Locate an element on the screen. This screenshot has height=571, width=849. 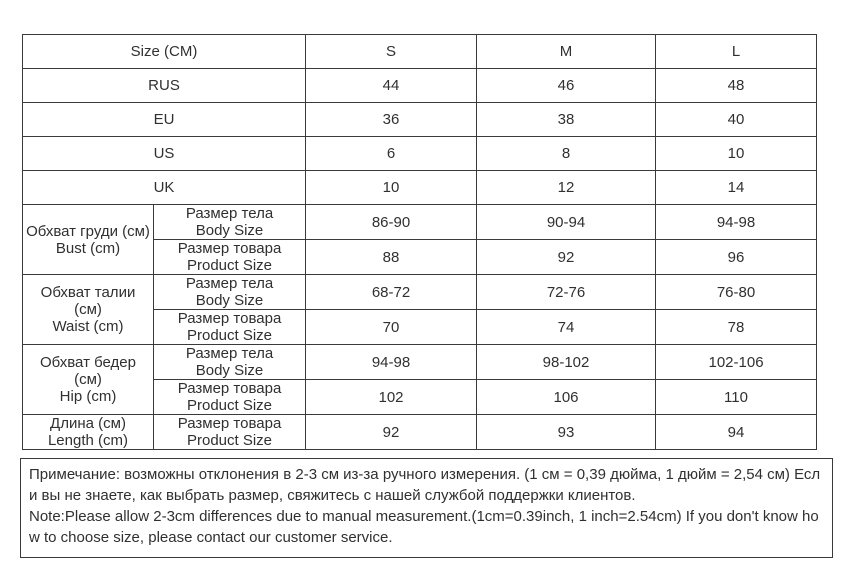
measure-label-bust: Обхват груди (см) Bust (cm) is located at coordinates (88, 239).